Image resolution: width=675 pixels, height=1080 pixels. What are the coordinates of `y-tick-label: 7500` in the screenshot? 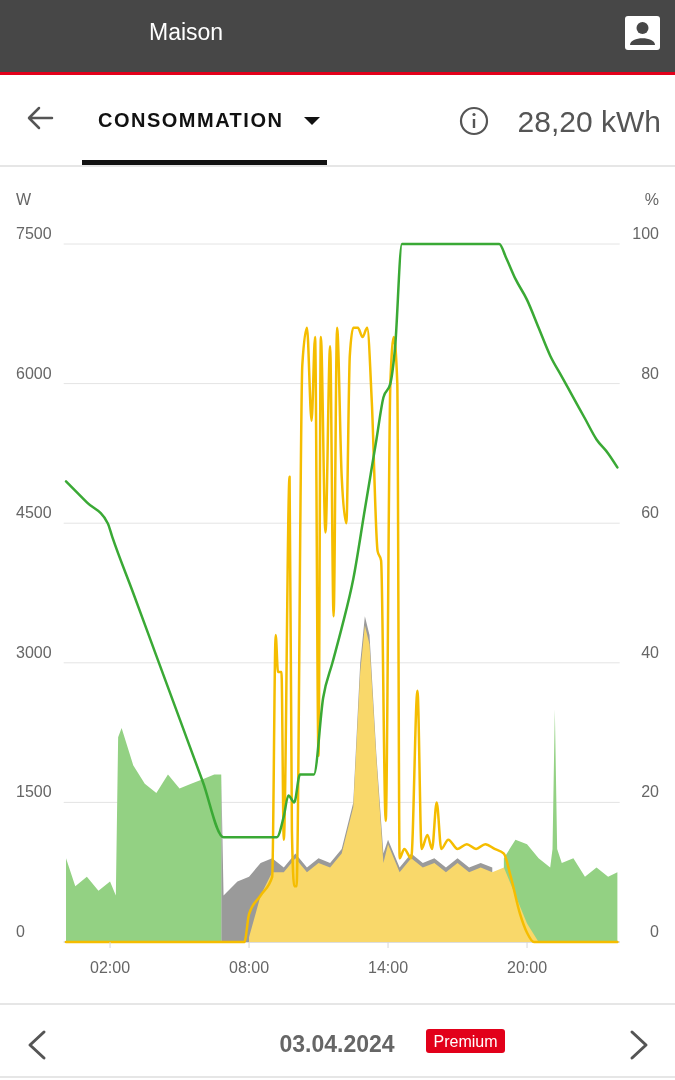 It's located at (34, 233).